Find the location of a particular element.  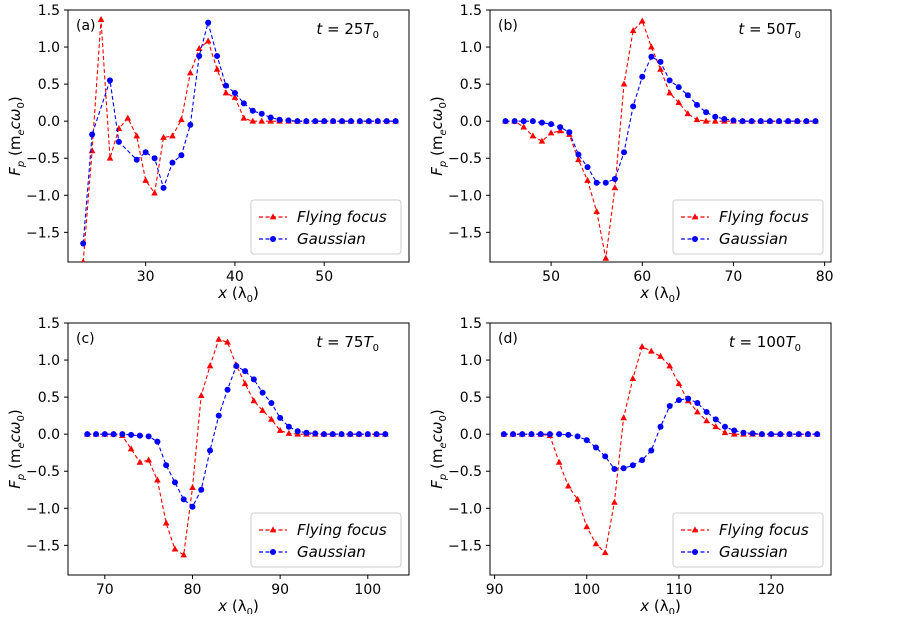

x-tick-label: 40 is located at coordinates (235, 277).